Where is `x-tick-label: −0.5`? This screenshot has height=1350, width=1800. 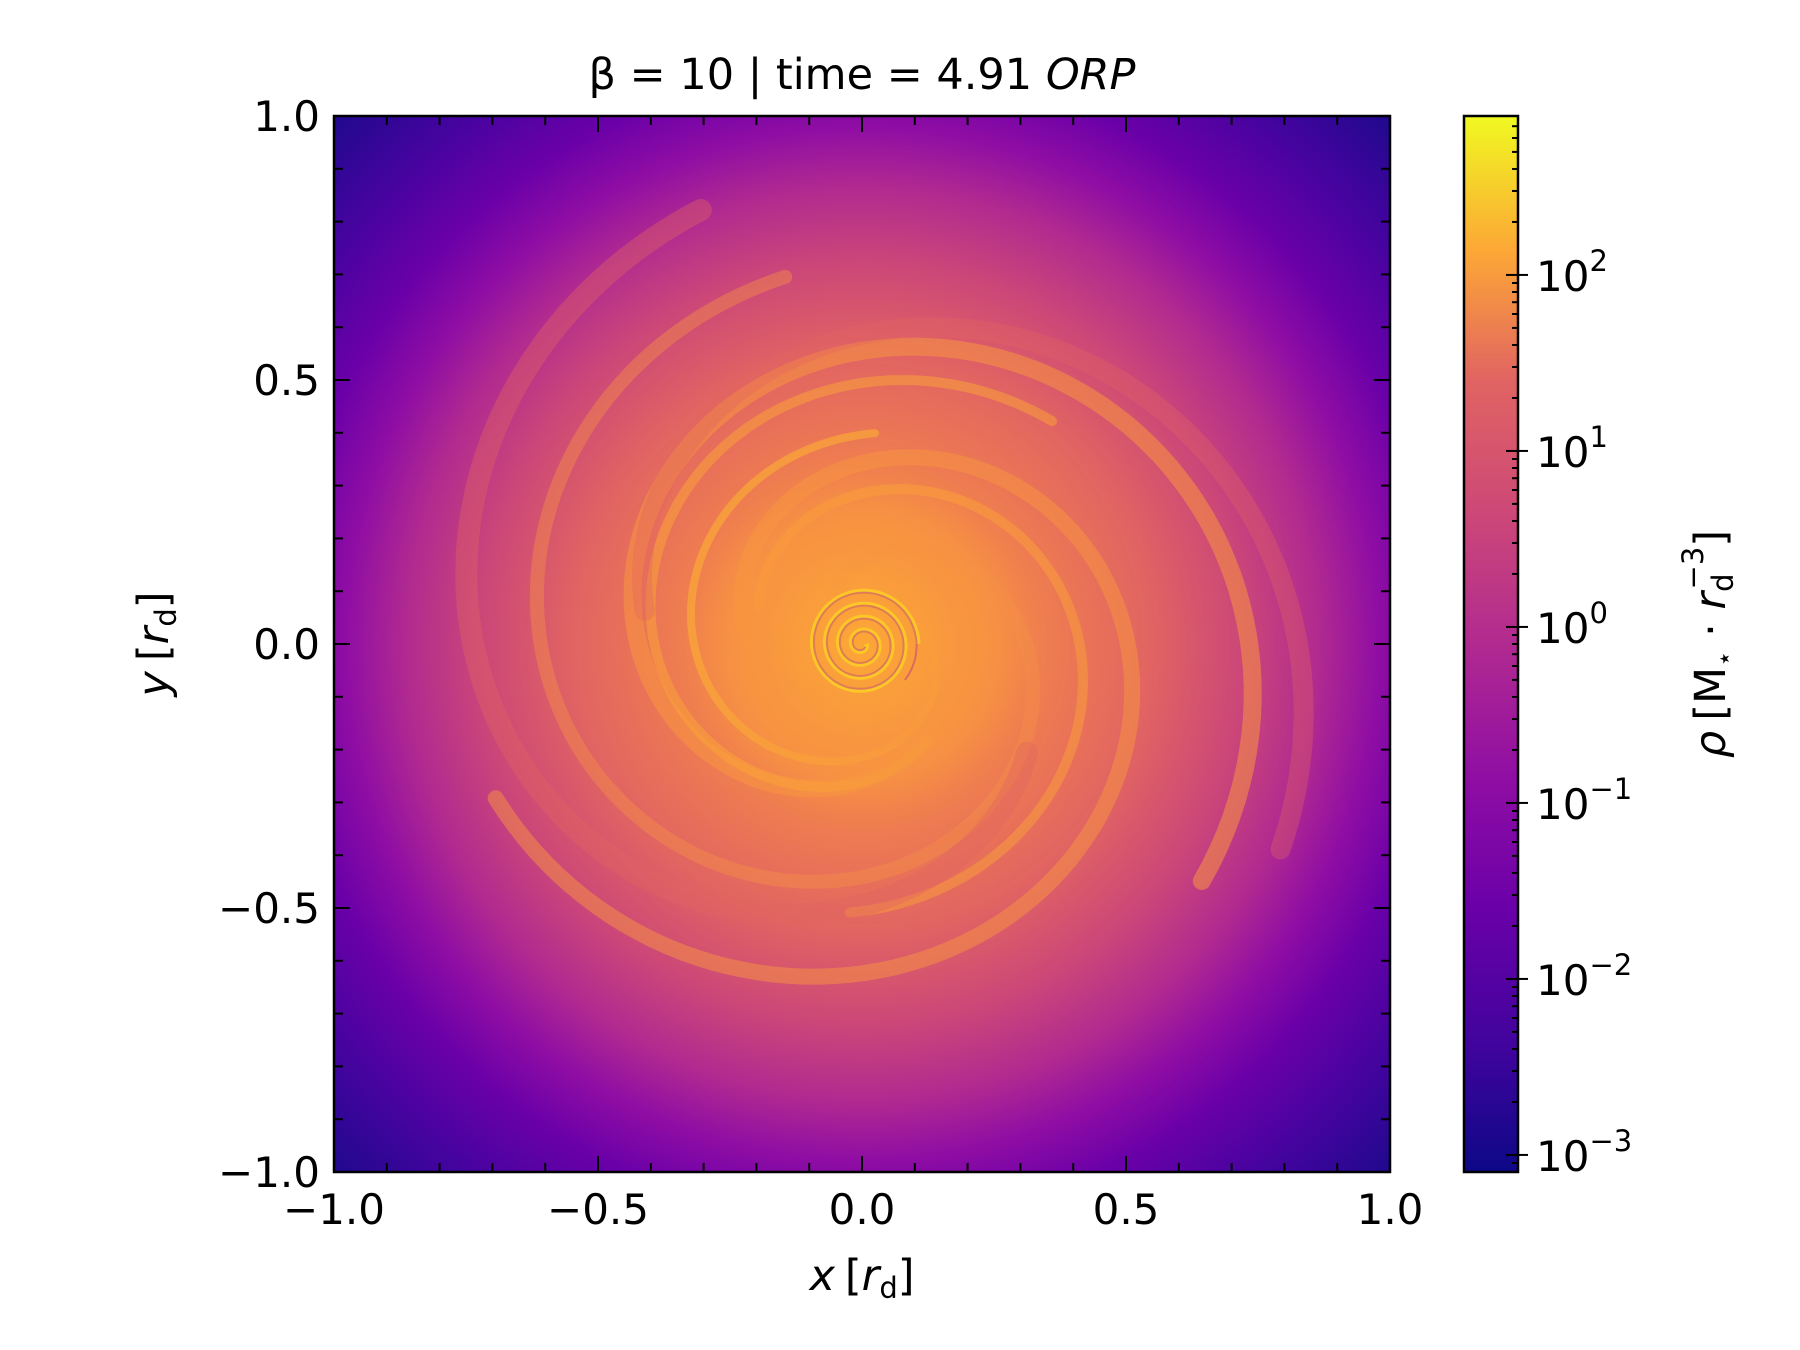
x-tick-label: −0.5 is located at coordinates (598, 1209).